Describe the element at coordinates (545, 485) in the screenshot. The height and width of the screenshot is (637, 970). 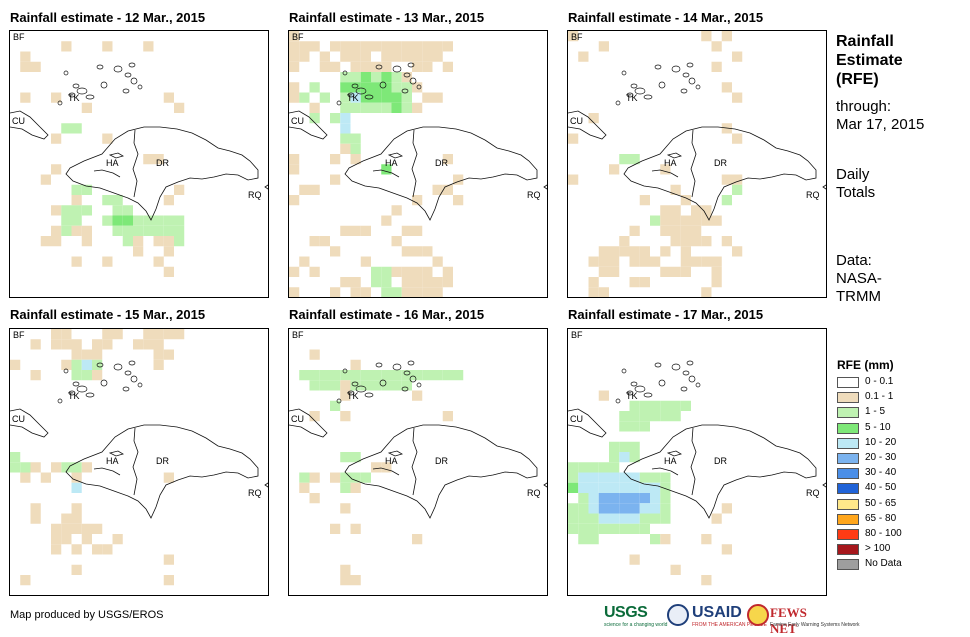
I see `puerto-rico-coast` at that location.